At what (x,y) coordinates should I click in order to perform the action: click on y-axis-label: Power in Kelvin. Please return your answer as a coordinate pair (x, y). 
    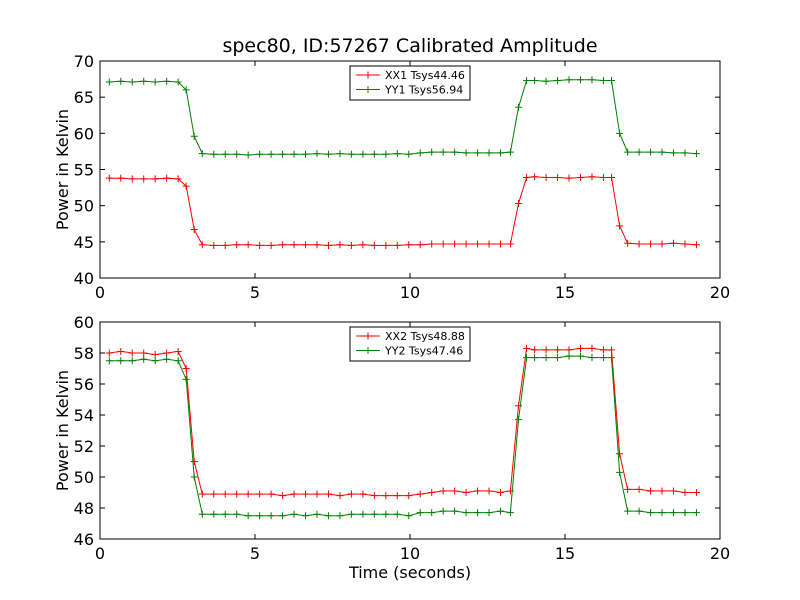
    Looking at the image, I should click on (62, 430).